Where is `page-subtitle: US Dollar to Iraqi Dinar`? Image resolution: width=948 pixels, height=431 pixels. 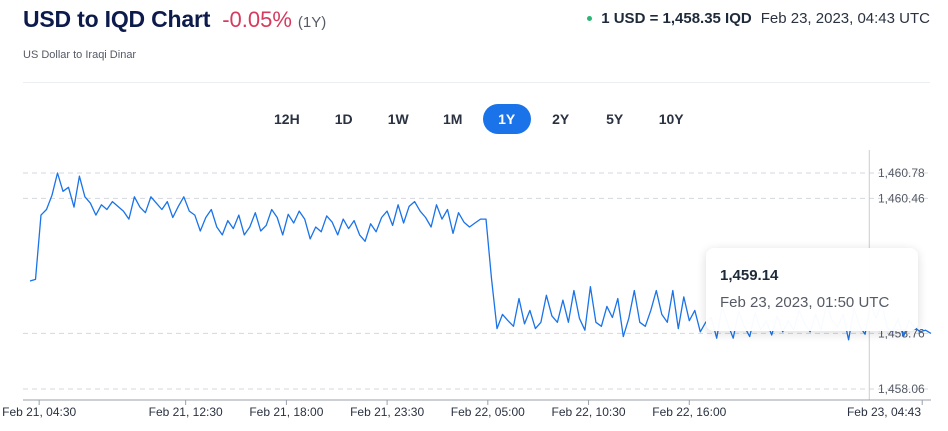
page-subtitle: US Dollar to Iraqi Dinar is located at coordinates (80, 55).